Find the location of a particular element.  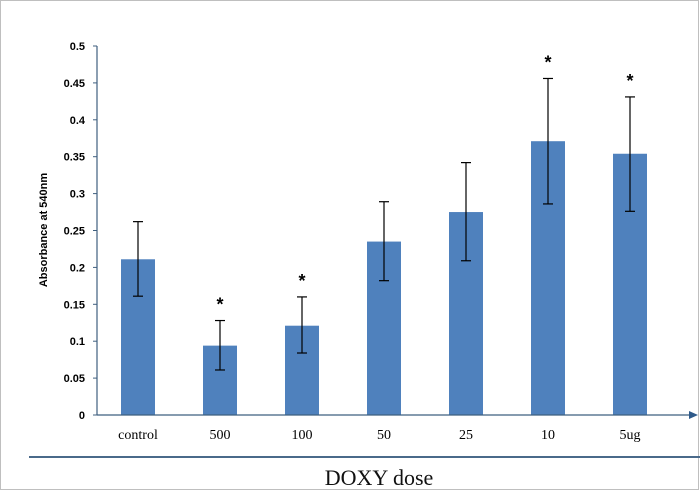

x-tick-label: 25 is located at coordinates (466, 435).